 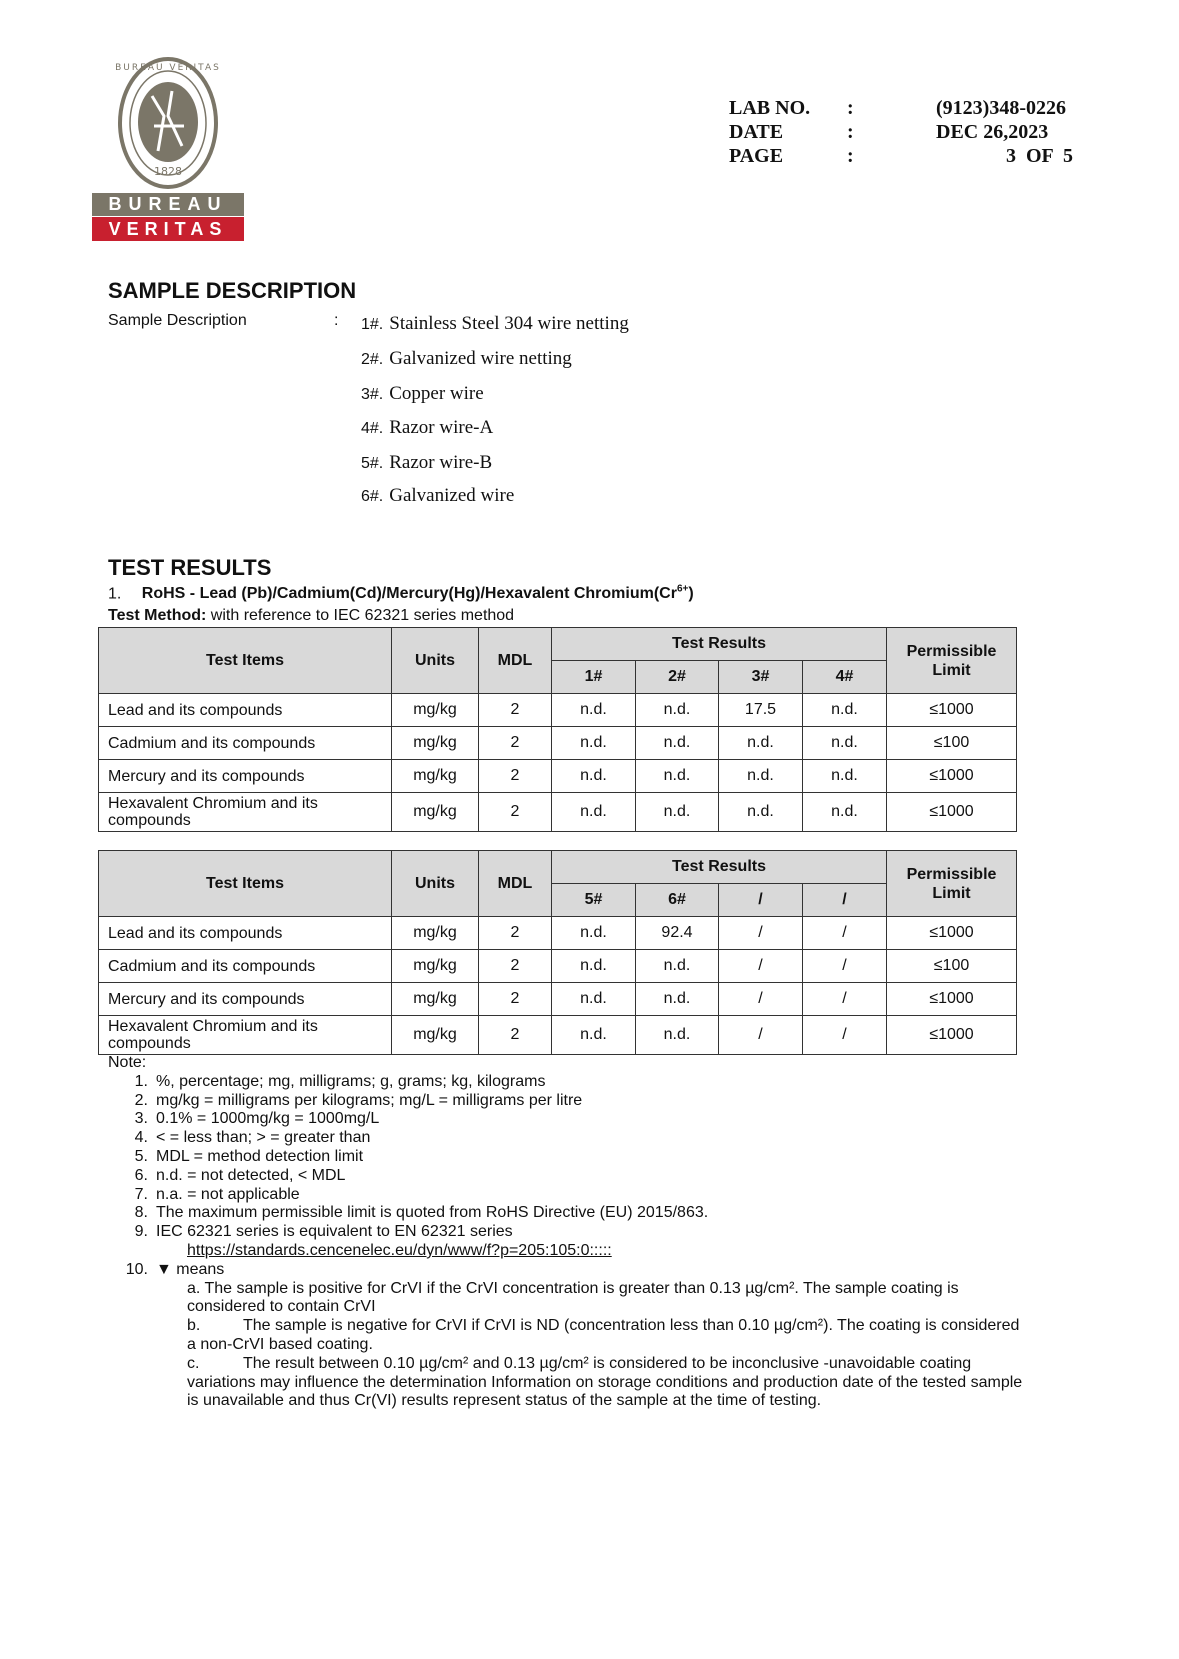 I want to click on bureau-veritas-logo: 1828 BUREAU VERITAS BUREAU VERITAS, so click(x=168, y=149).